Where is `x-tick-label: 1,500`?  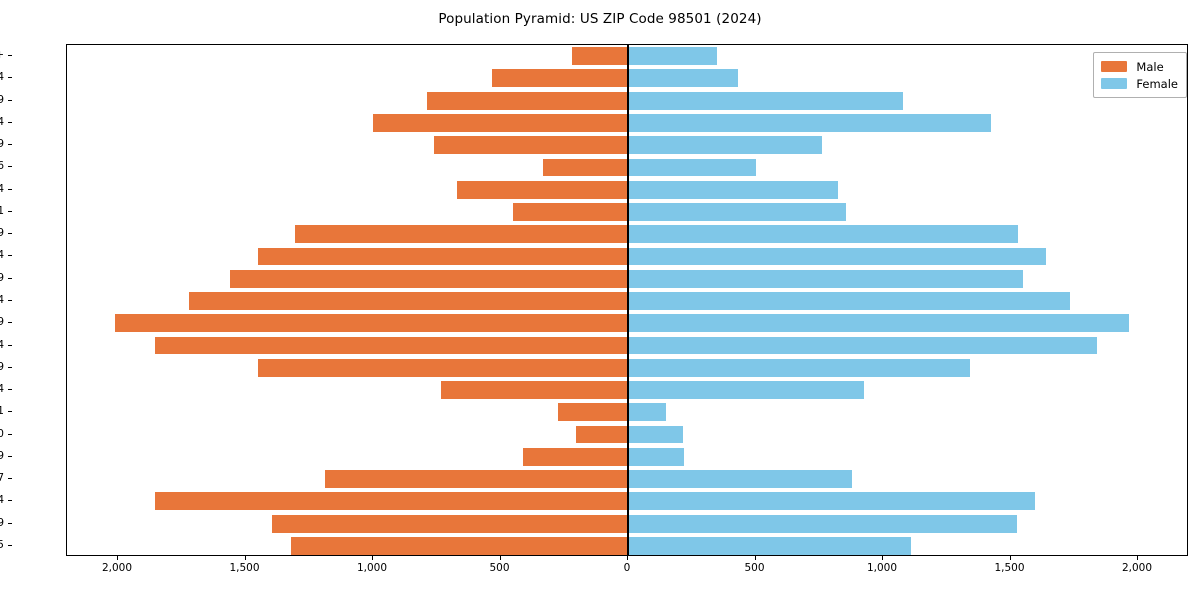 x-tick-label: 1,500 is located at coordinates (244, 568).